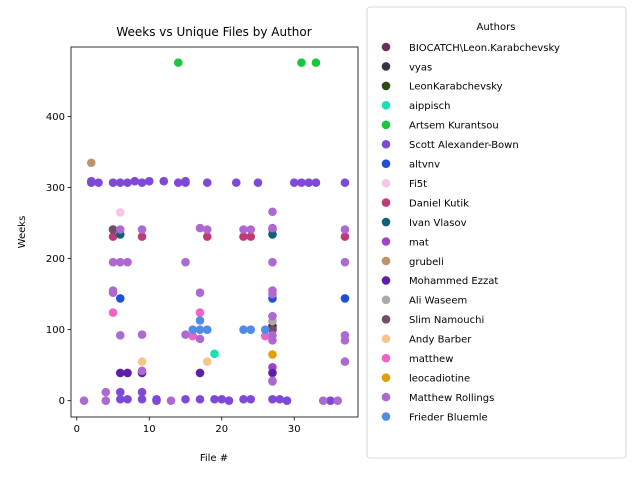  I want to click on legend-label: aippisch, so click(429, 106).